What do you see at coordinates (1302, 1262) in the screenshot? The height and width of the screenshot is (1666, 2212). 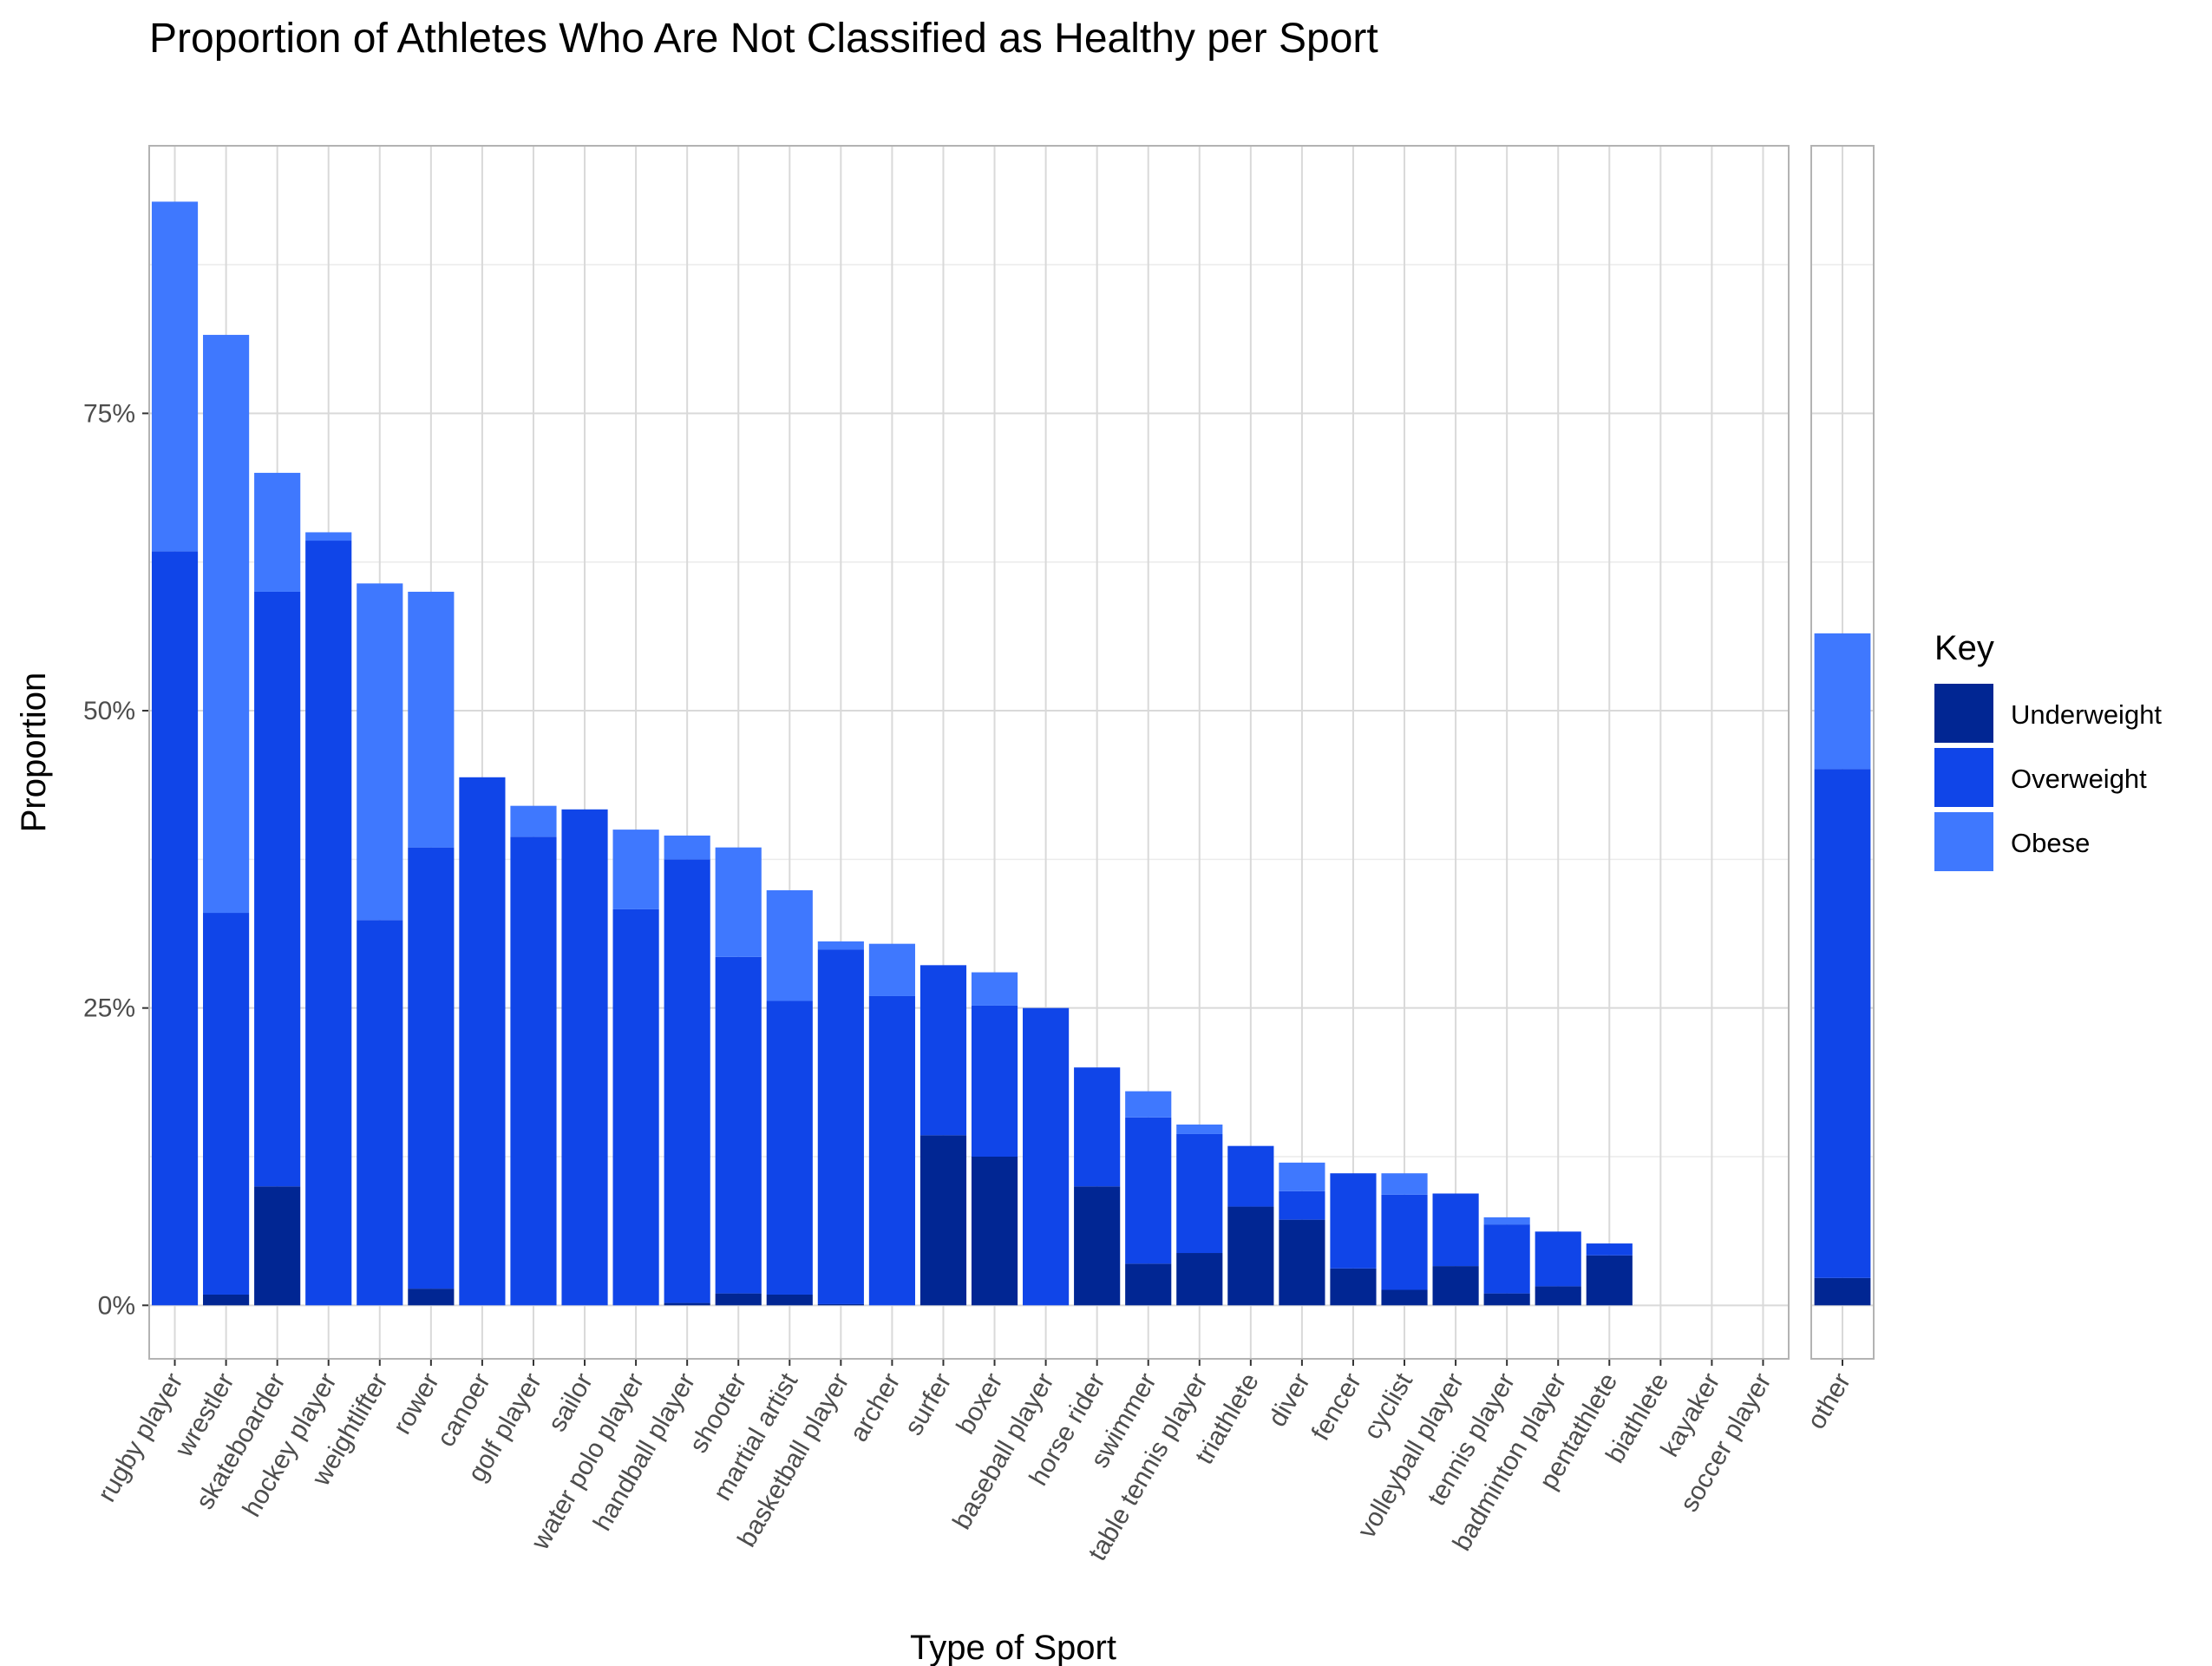 I see `bar-diver-underweight` at bounding box center [1302, 1262].